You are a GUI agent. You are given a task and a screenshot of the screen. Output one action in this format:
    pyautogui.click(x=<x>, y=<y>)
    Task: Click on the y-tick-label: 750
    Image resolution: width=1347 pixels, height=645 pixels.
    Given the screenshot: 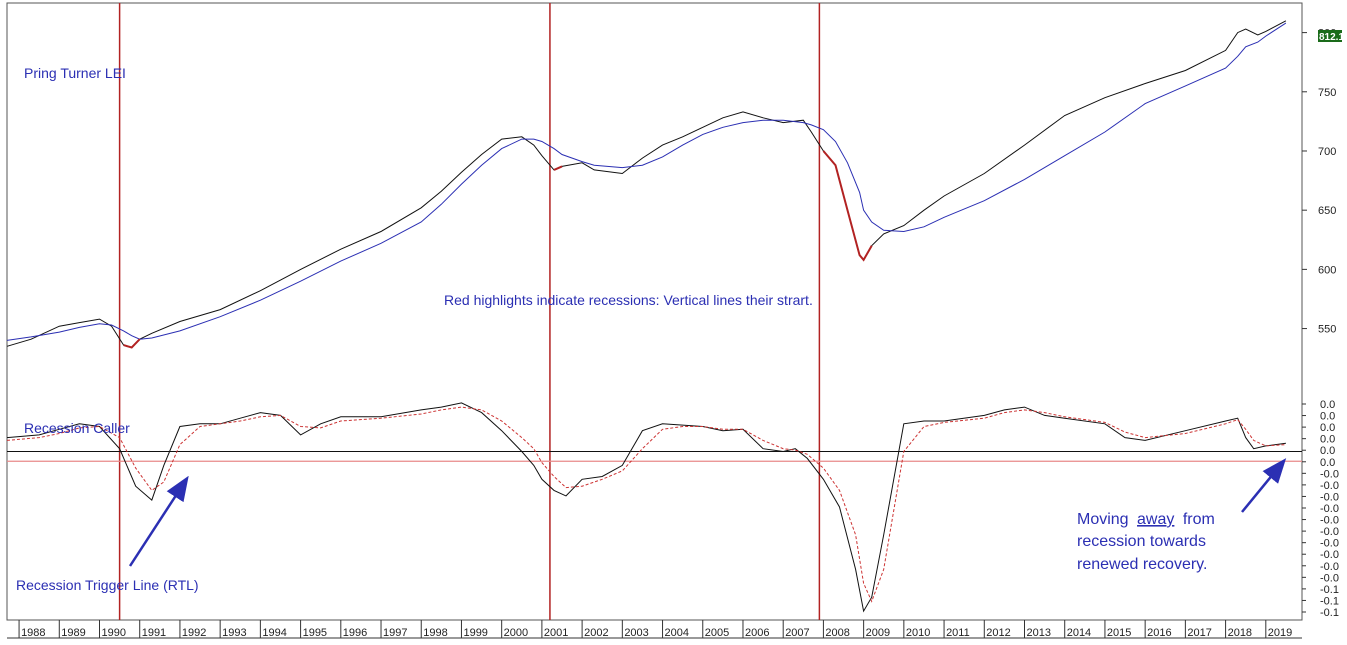 What is the action you would take?
    pyautogui.click(x=1327, y=93)
    